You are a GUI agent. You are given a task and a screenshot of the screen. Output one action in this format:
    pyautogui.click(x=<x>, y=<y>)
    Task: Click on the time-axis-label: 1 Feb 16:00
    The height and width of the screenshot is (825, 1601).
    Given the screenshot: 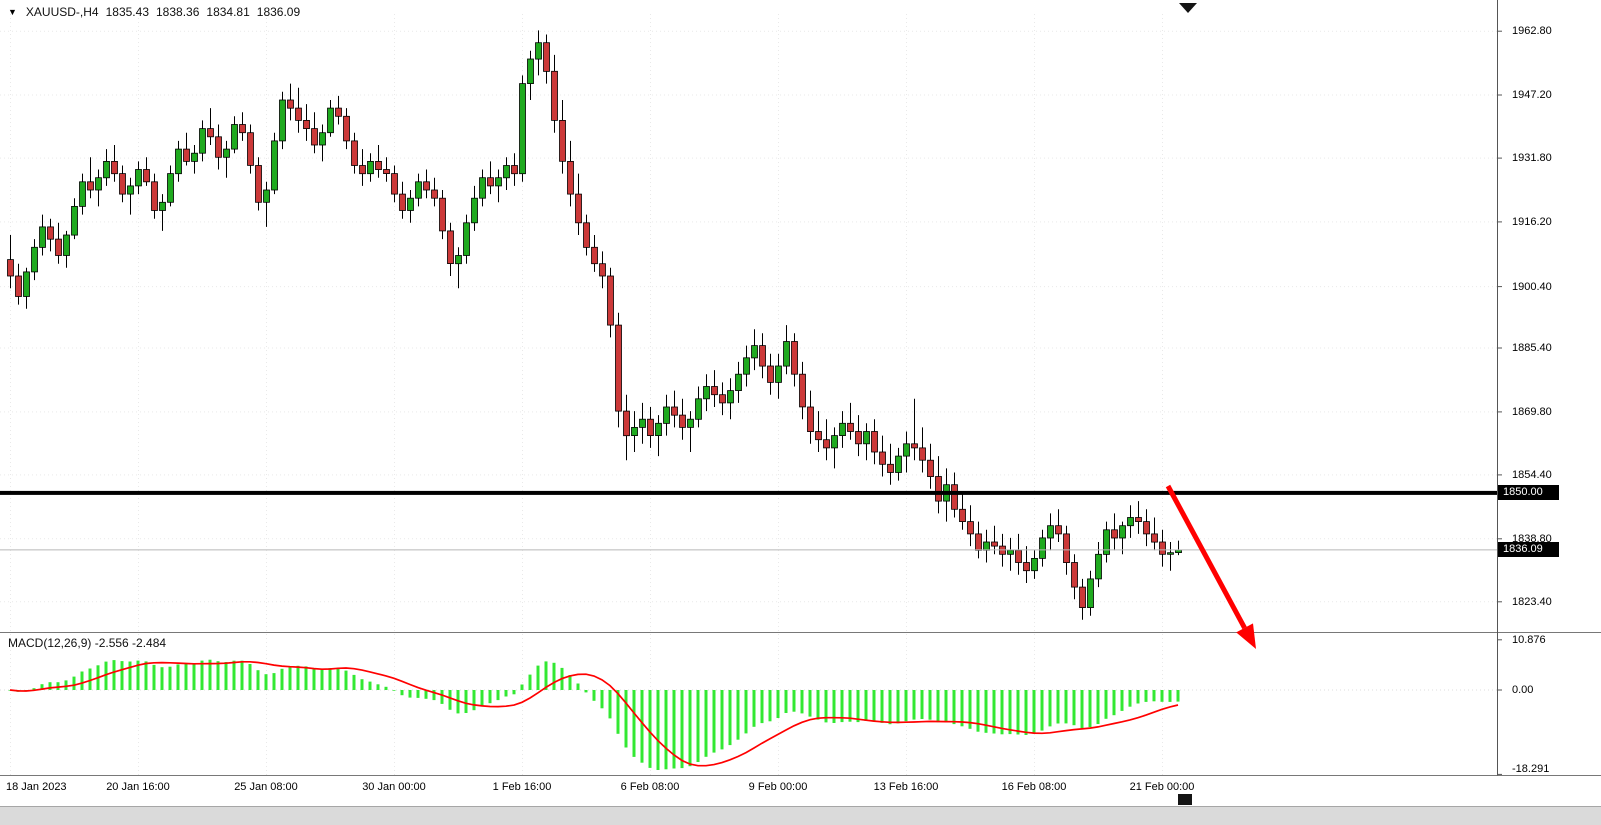 What is the action you would take?
    pyautogui.click(x=522, y=787)
    